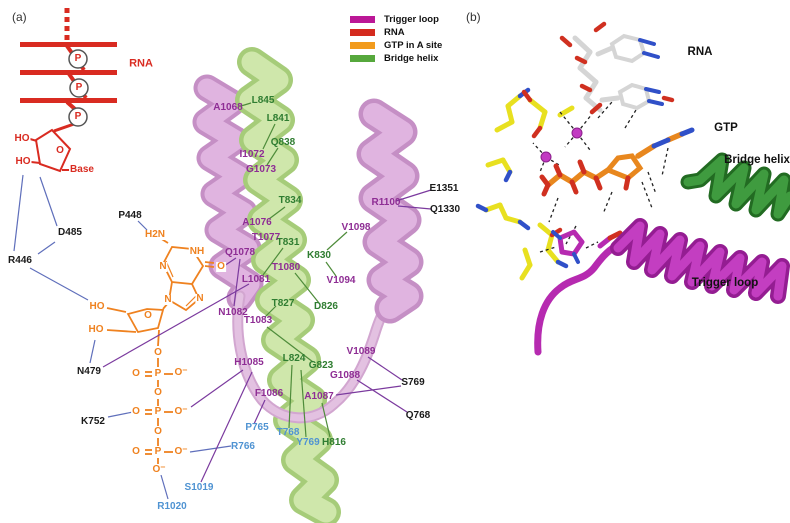 The width and height of the screenshot is (790, 523). Describe the element at coordinates (411, 19) in the screenshot. I see `legend-label: Trigger loop` at that location.